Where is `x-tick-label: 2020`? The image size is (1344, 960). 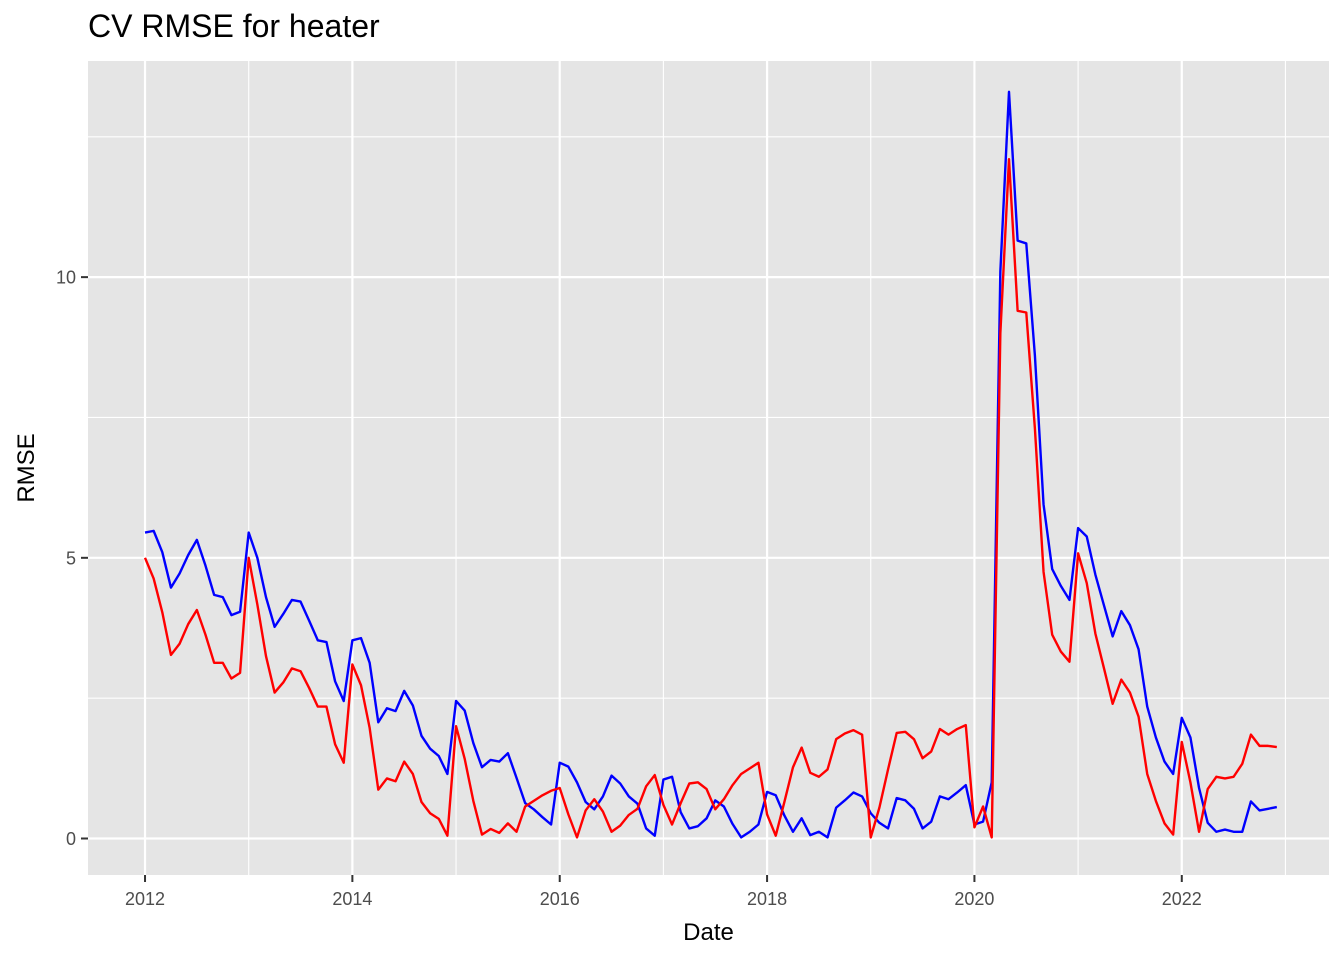 x-tick-label: 2020 is located at coordinates (974, 899).